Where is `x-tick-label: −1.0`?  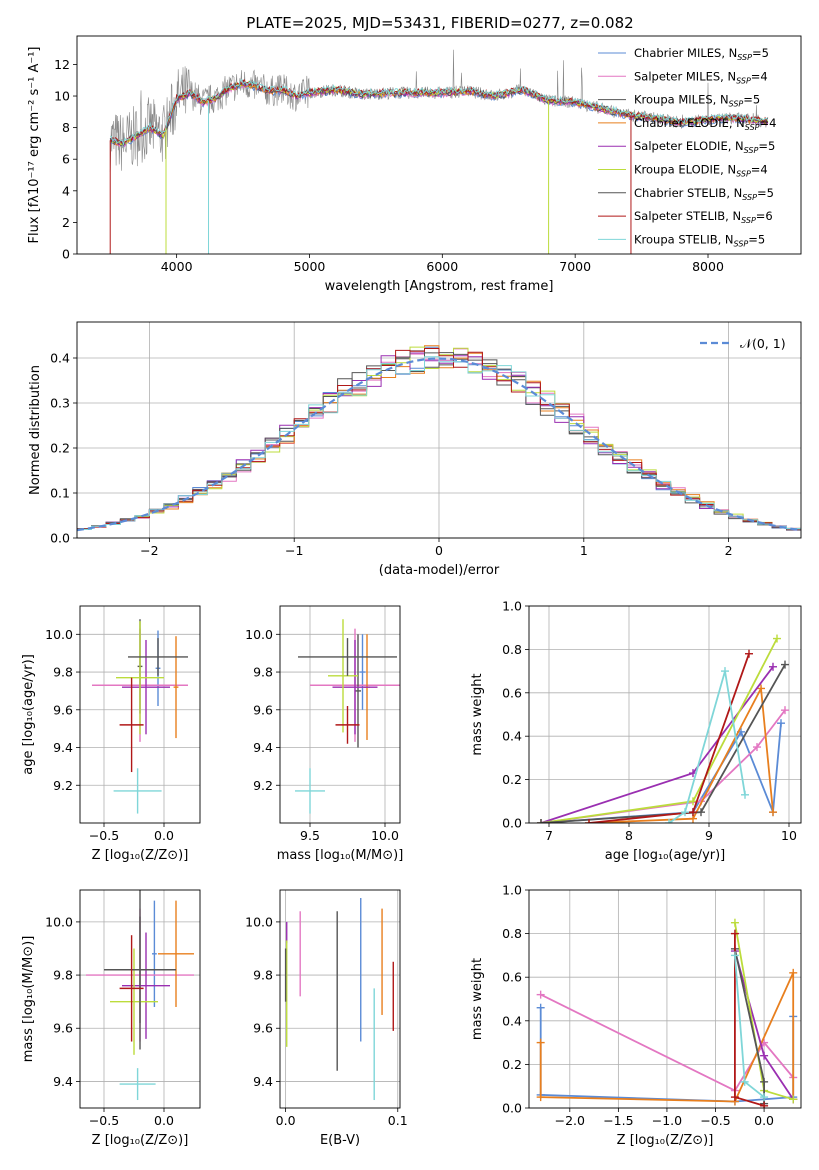 x-tick-label: −1.0 is located at coordinates (667, 1120).